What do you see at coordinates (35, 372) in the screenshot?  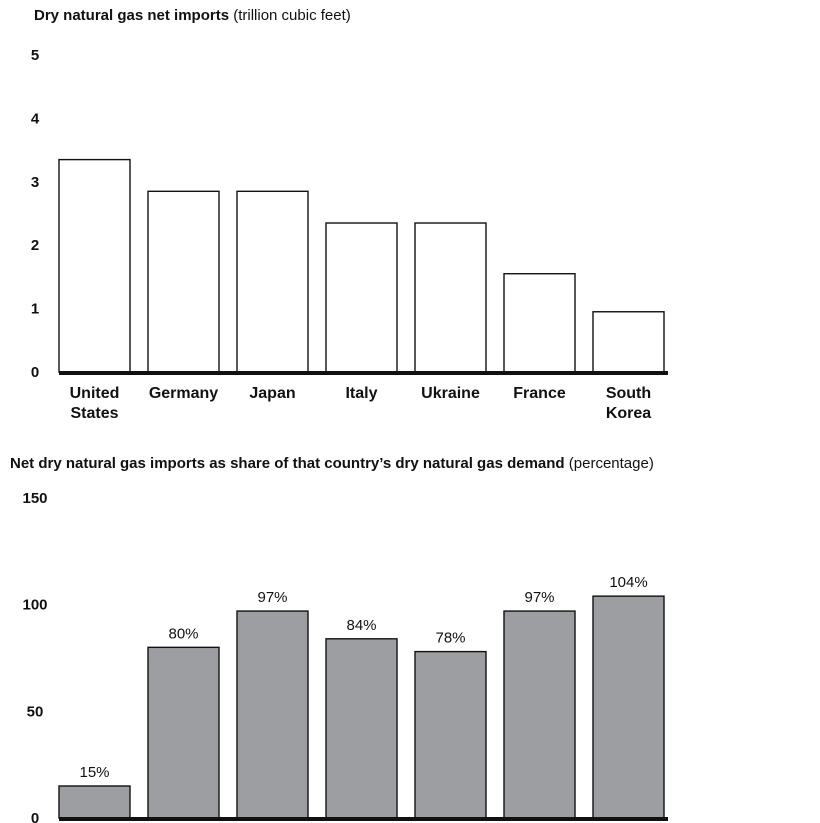 I see `chart1-ytick-label: 0` at bounding box center [35, 372].